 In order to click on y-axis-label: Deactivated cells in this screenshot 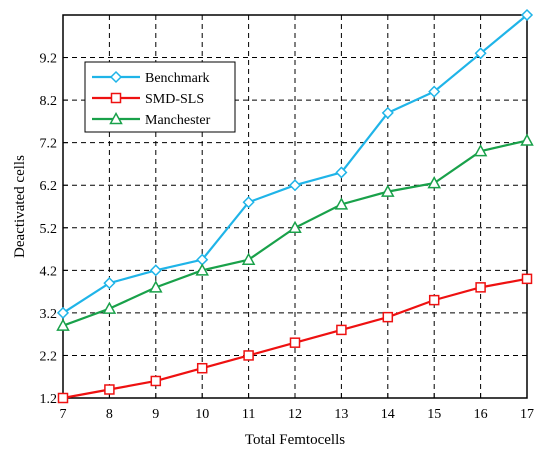, I will do `click(20, 206)`.